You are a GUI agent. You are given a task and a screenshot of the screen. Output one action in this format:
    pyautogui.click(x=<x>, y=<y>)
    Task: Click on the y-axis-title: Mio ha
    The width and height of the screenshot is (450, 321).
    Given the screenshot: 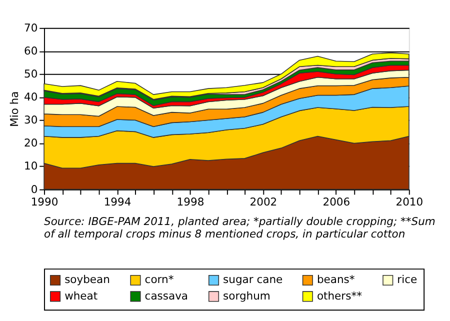 What is the action you would take?
    pyautogui.click(x=15, y=109)
    